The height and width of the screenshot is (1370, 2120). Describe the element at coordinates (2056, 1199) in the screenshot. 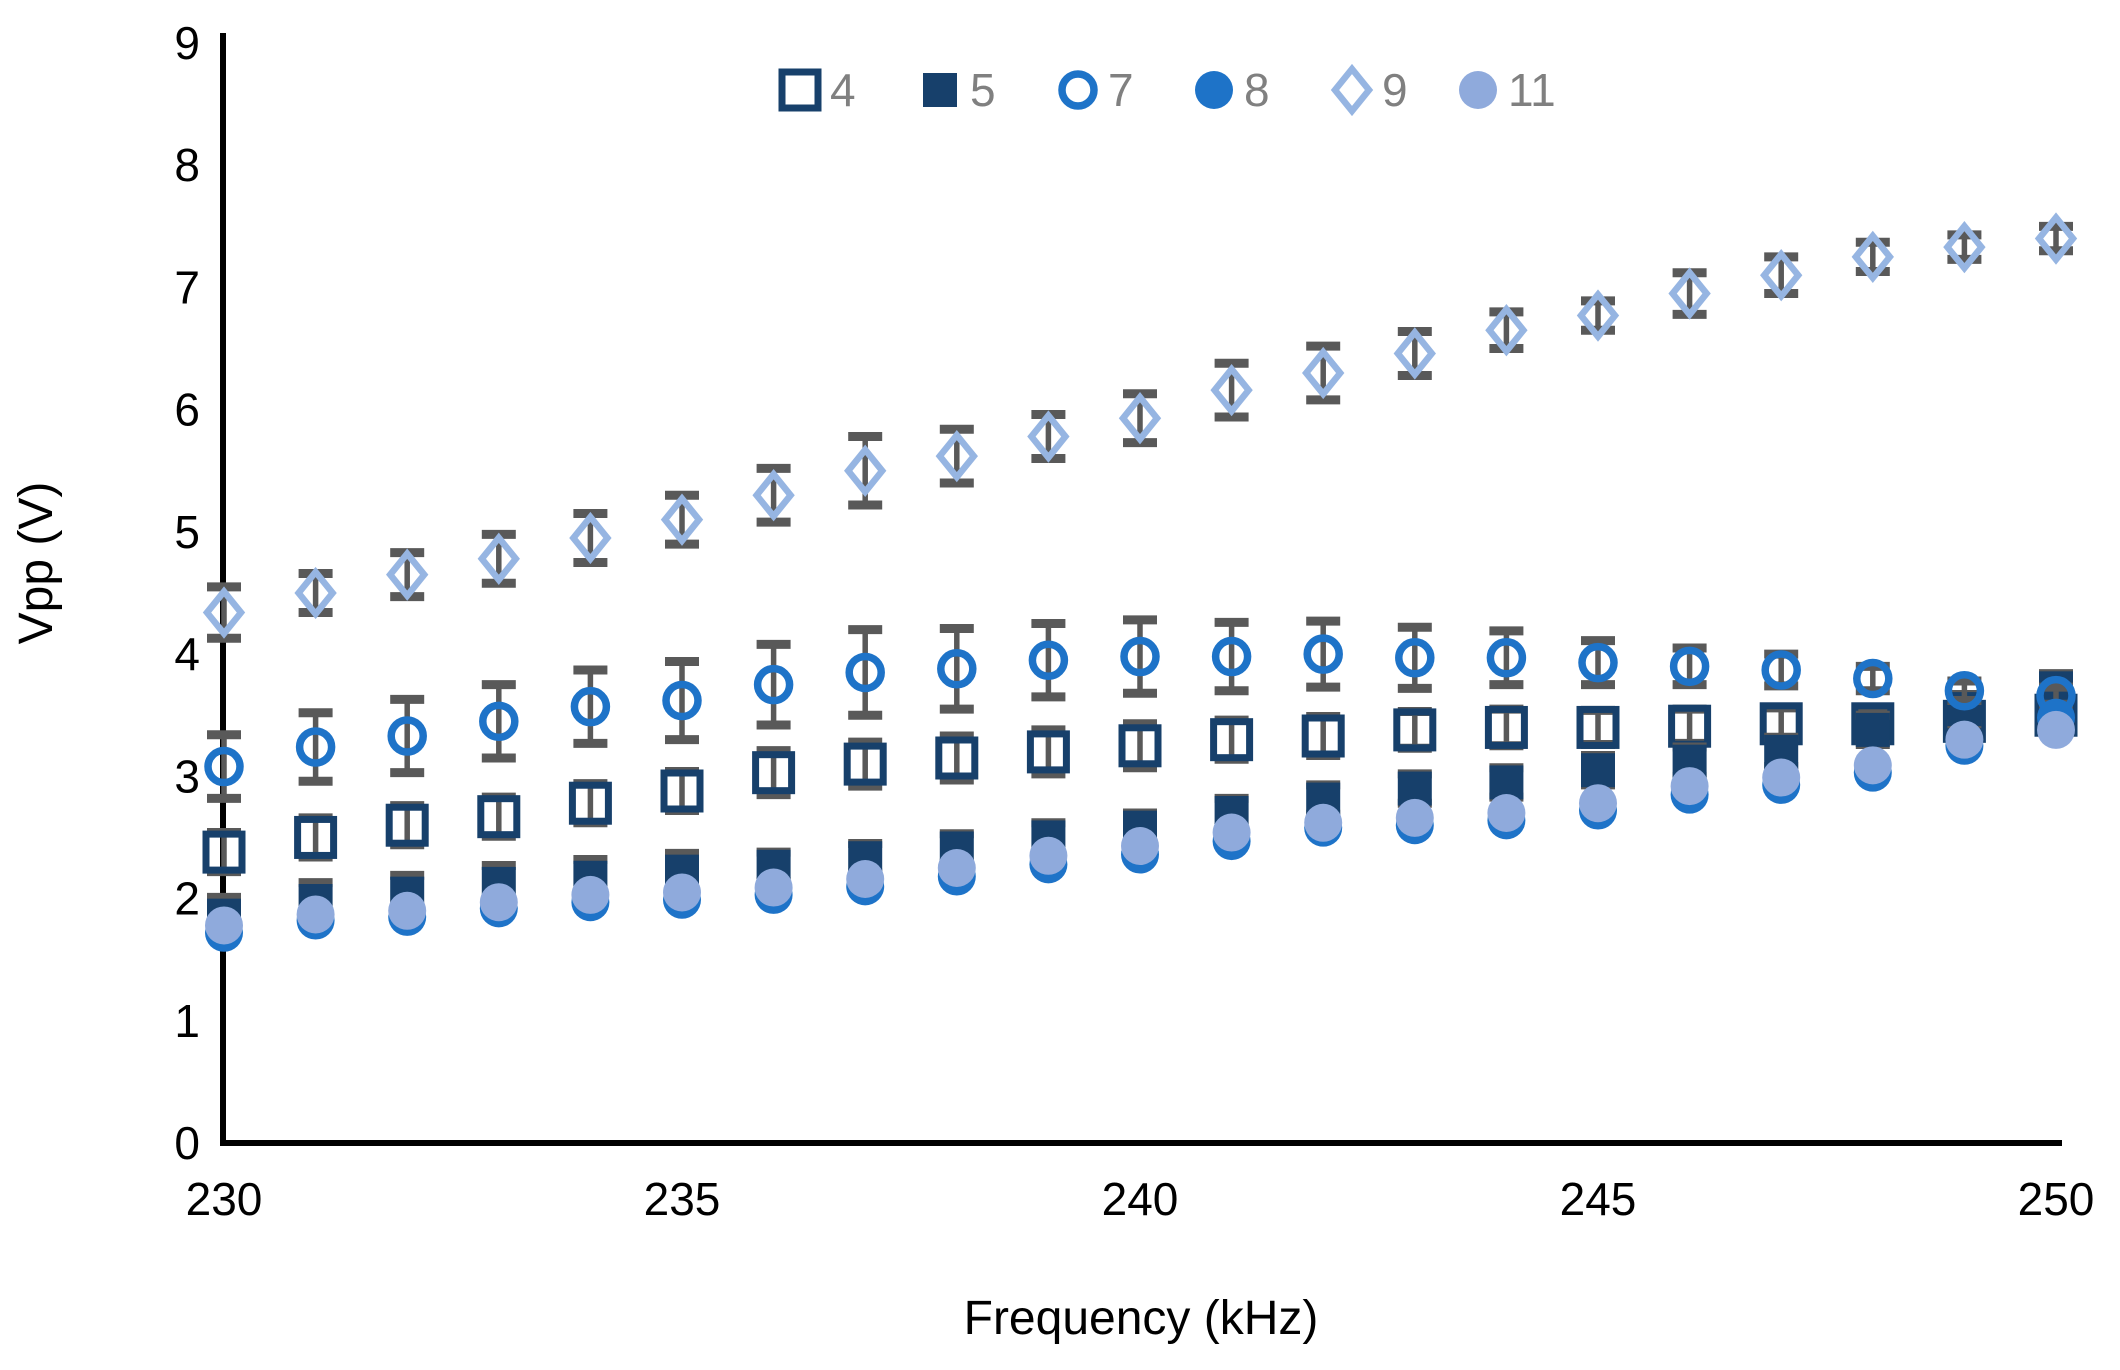

I see `x-tick-label: 250` at that location.